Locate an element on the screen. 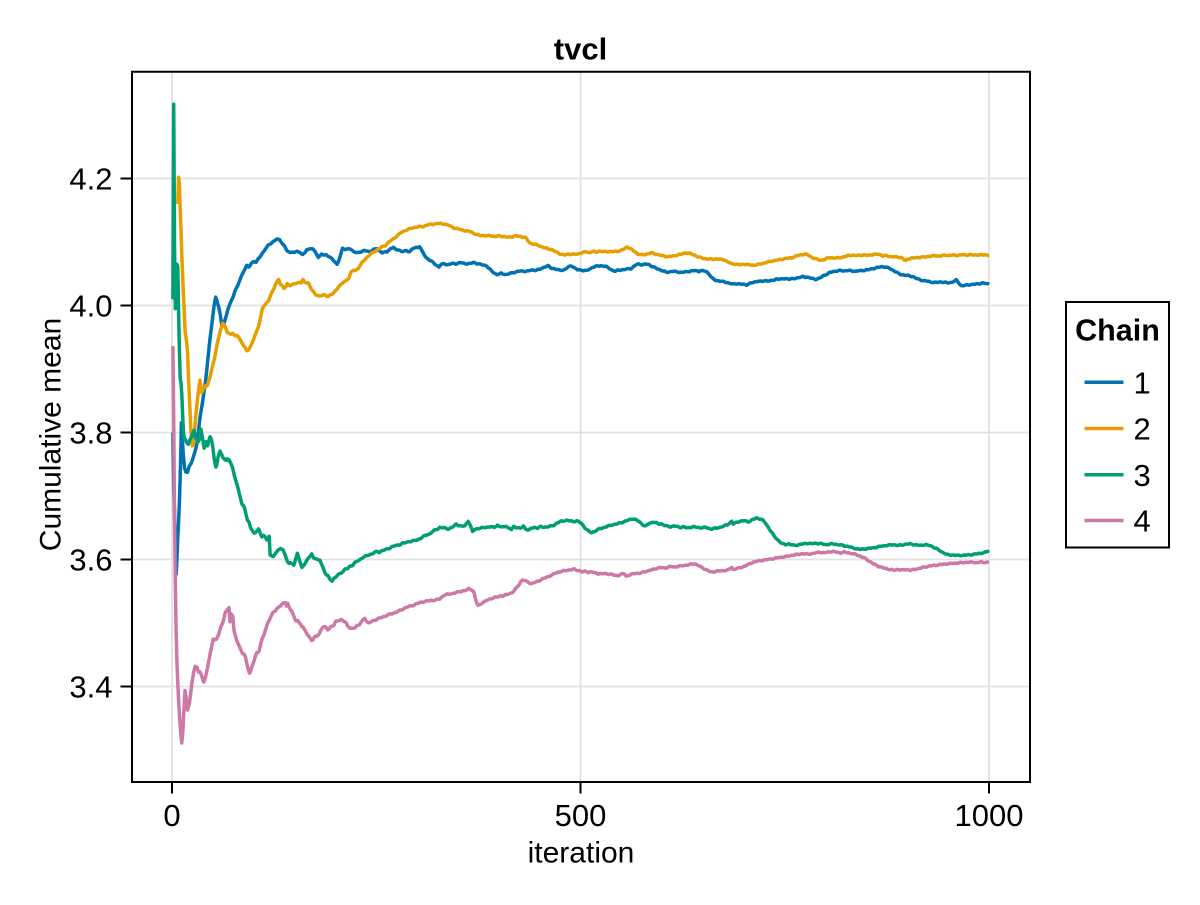 This screenshot has height=905, width=1200. svg-text: iteration is located at coordinates (581, 853).